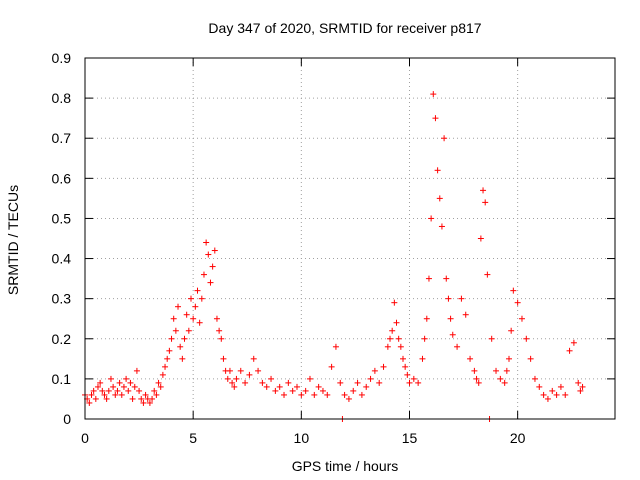  What do you see at coordinates (62, 218) in the screenshot?
I see `y-tick-label: 0.5` at bounding box center [62, 218].